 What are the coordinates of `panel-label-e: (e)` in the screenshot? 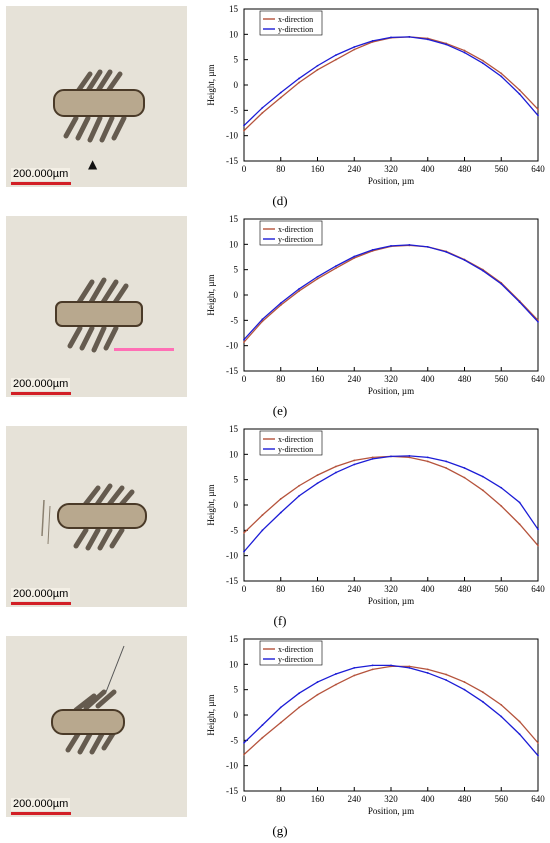 It's located at (280, 410).